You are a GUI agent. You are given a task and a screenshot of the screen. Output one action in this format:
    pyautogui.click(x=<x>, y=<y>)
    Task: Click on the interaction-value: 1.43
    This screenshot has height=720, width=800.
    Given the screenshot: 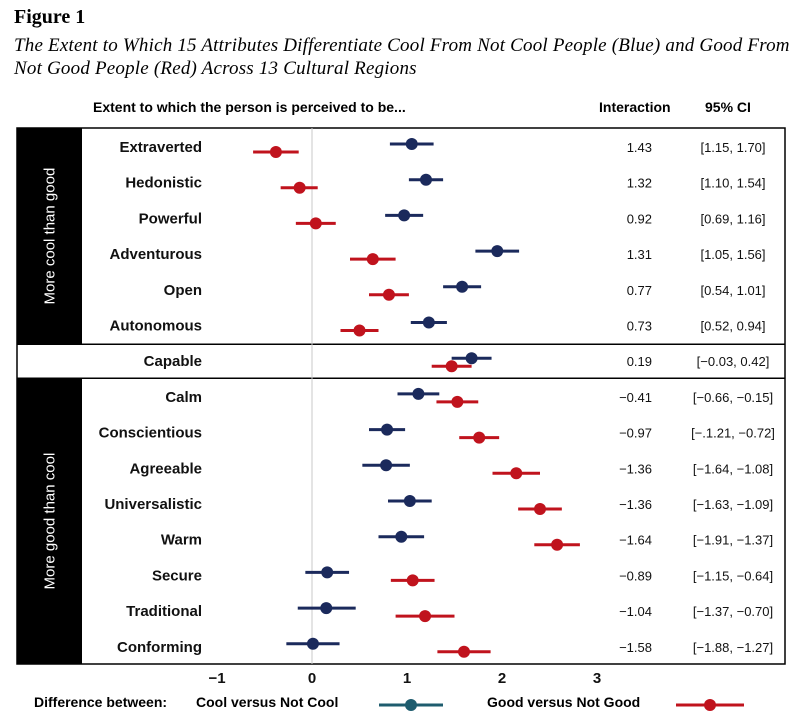 What is the action you would take?
    pyautogui.click(x=639, y=147)
    